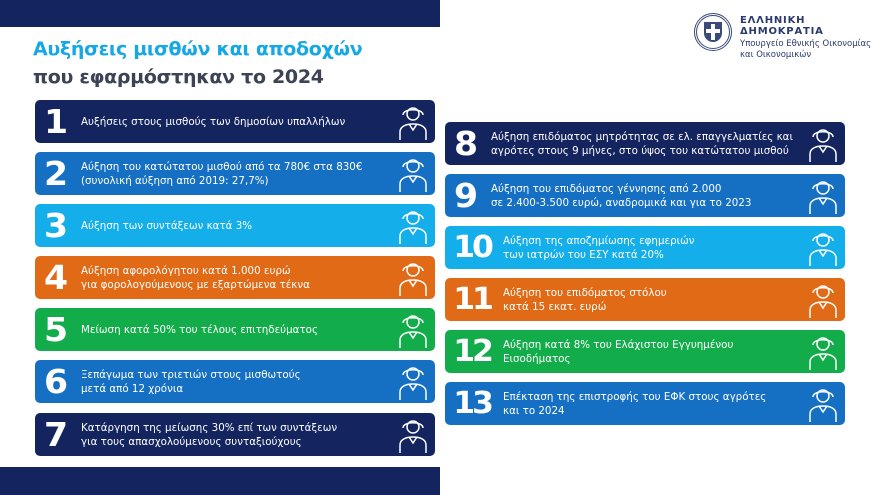 This screenshot has height=495, width=880. Describe the element at coordinates (473, 403) in the screenshot. I see `item-number: 13` at that location.